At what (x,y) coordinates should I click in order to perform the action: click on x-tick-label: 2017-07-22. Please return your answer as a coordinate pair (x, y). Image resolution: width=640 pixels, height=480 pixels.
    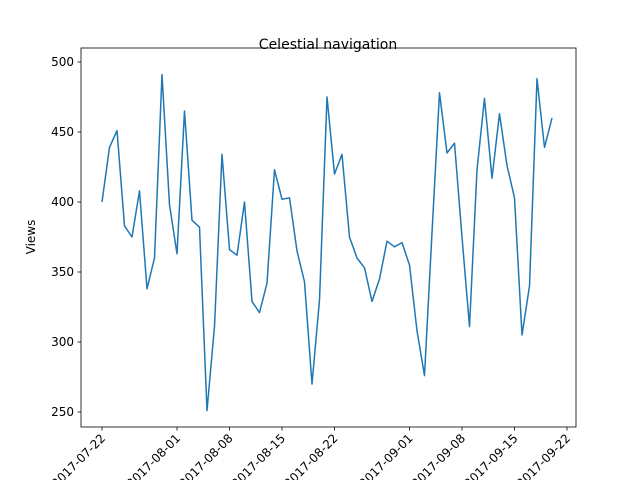
    Looking at the image, I should click on (78, 455).